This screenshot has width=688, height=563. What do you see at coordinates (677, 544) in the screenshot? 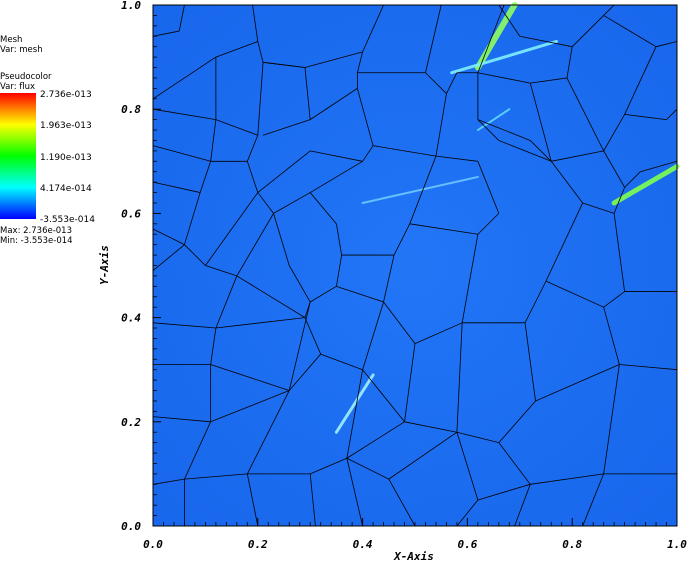
I see `x-tick-label: 1.0` at bounding box center [677, 544].